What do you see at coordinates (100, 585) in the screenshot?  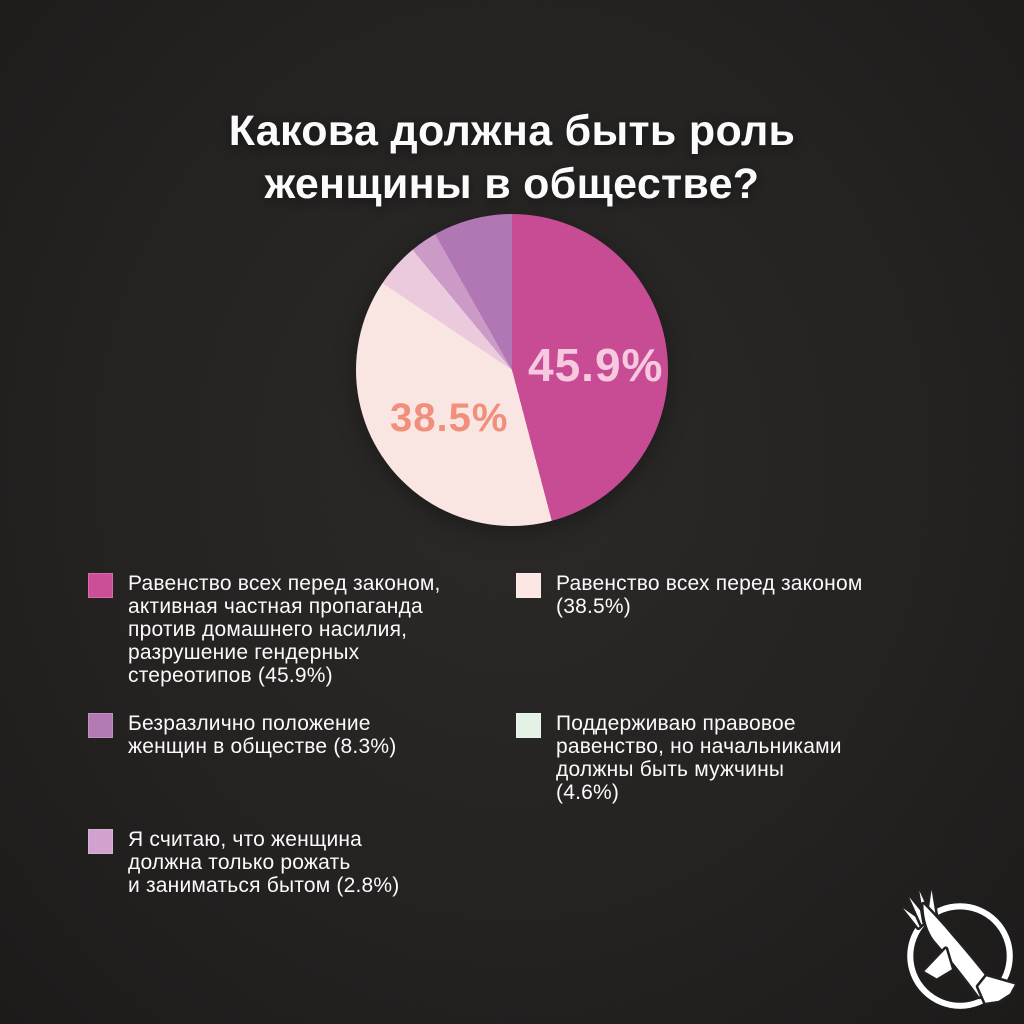 I see `legend-swatch-magenta` at bounding box center [100, 585].